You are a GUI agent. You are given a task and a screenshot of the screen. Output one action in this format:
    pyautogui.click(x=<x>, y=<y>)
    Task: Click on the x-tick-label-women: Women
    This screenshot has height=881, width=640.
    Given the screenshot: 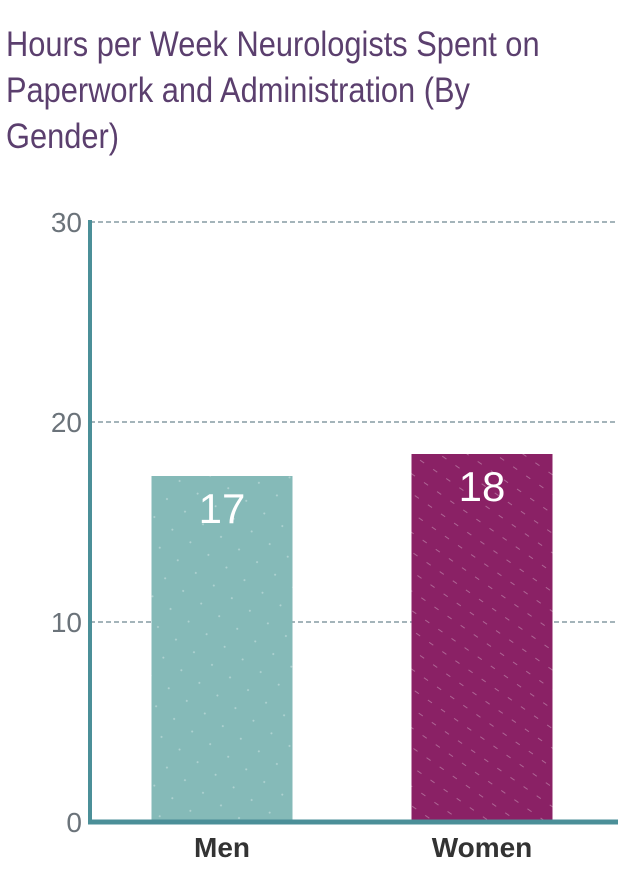 What is the action you would take?
    pyautogui.click(x=482, y=847)
    